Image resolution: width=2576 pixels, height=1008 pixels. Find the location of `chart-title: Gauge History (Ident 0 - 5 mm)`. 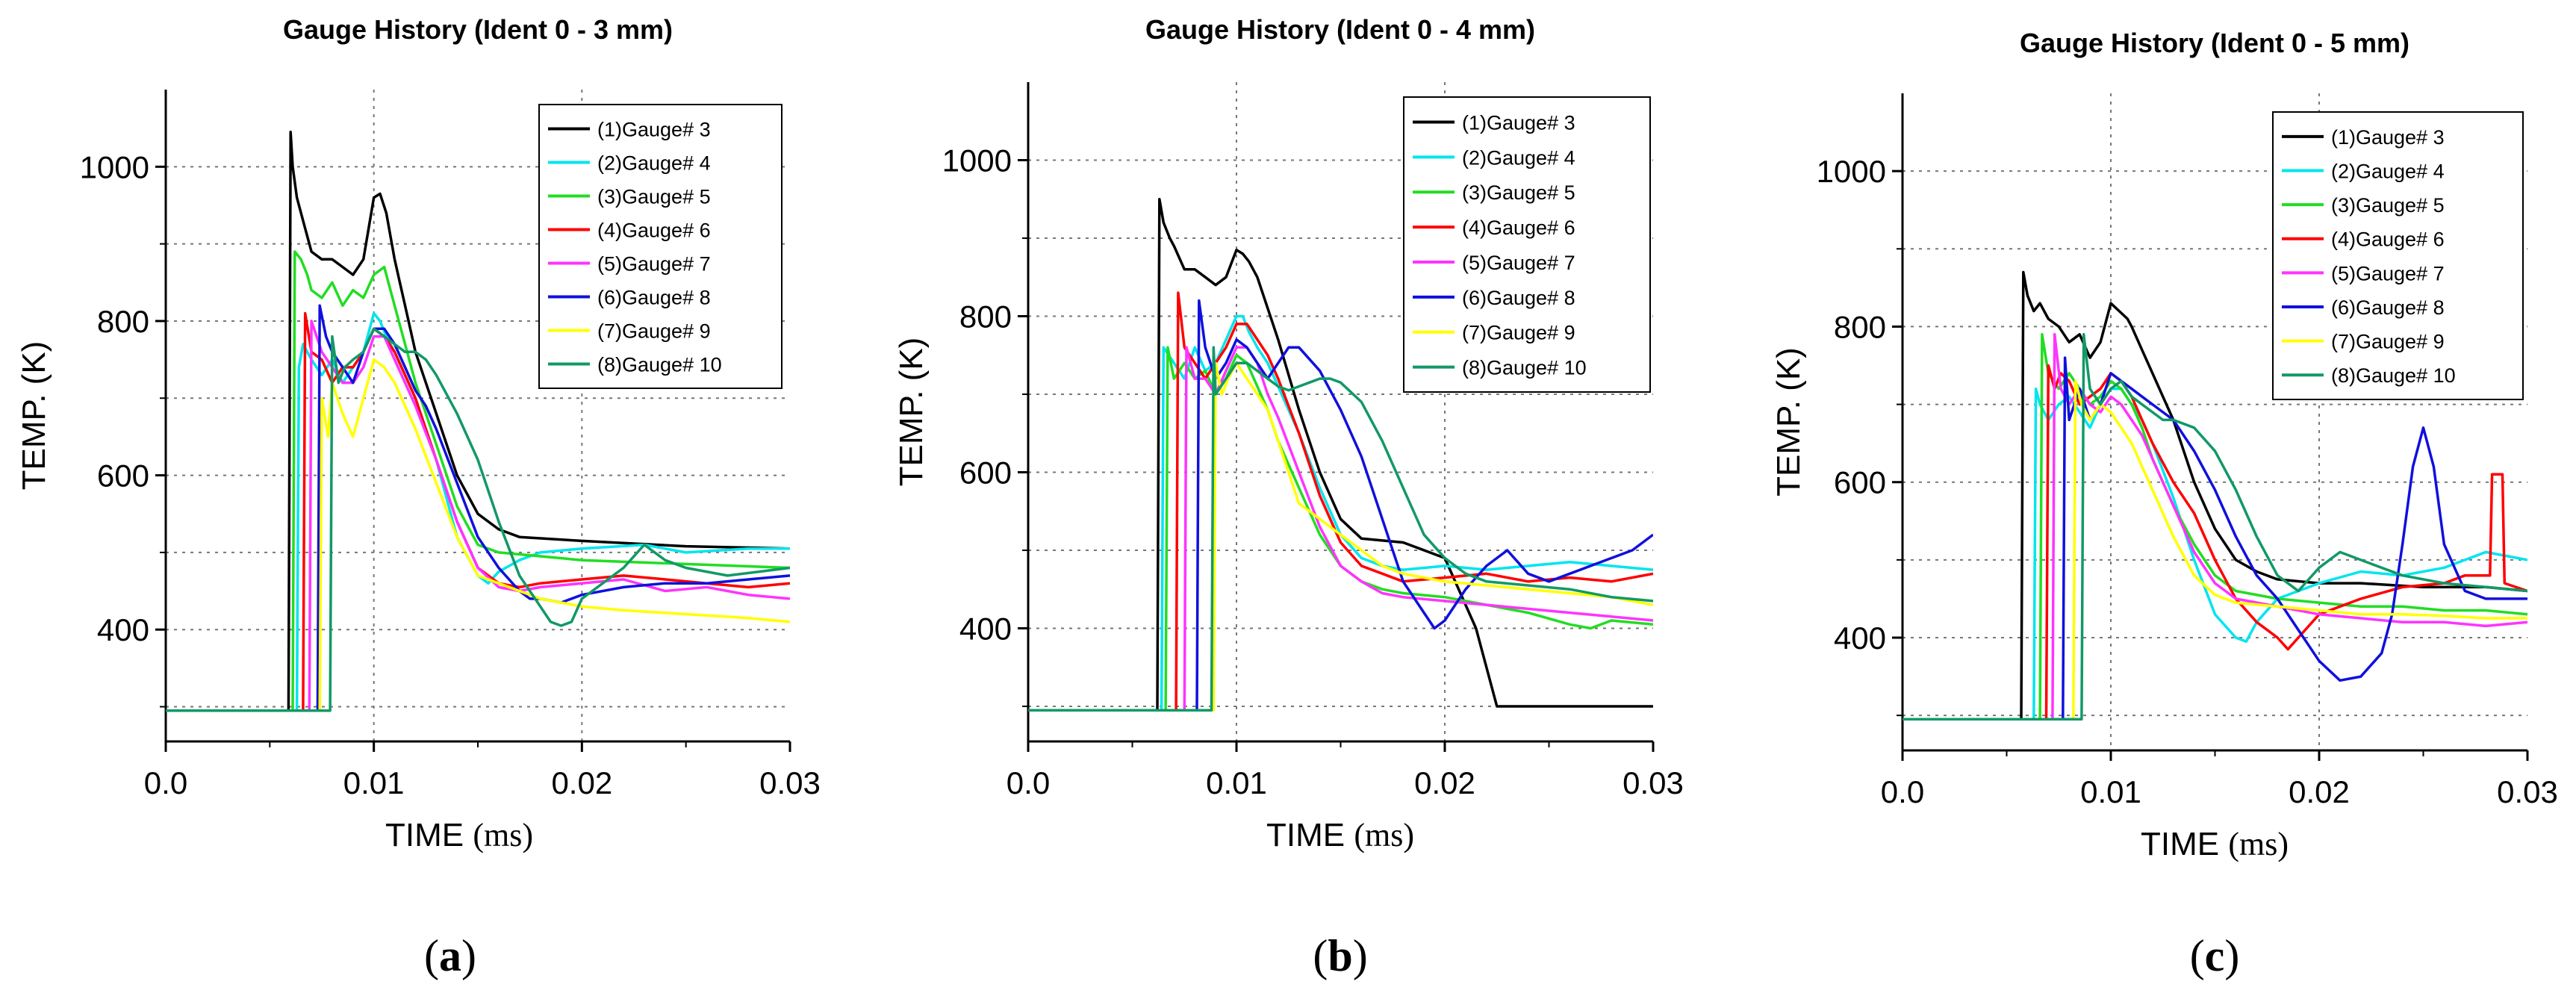

chart-title: Gauge History (Ident 0 - 5 mm) is located at coordinates (2214, 43).